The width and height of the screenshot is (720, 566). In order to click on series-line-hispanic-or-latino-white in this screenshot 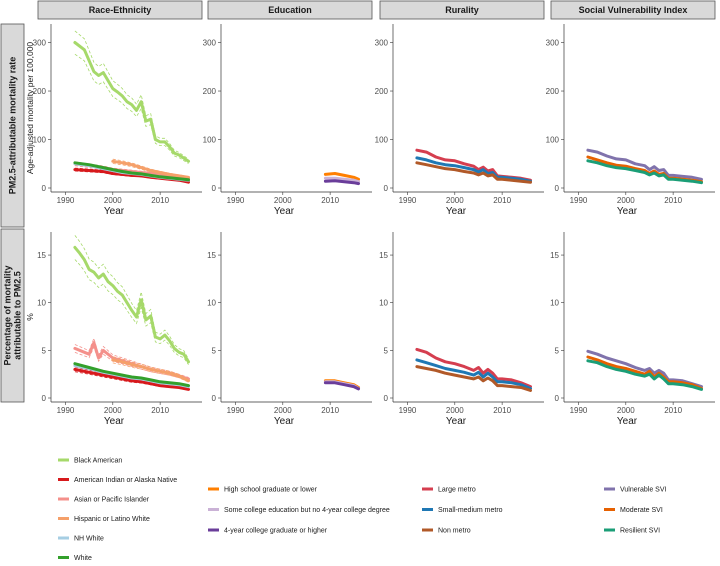, I will do `click(150, 169)`.